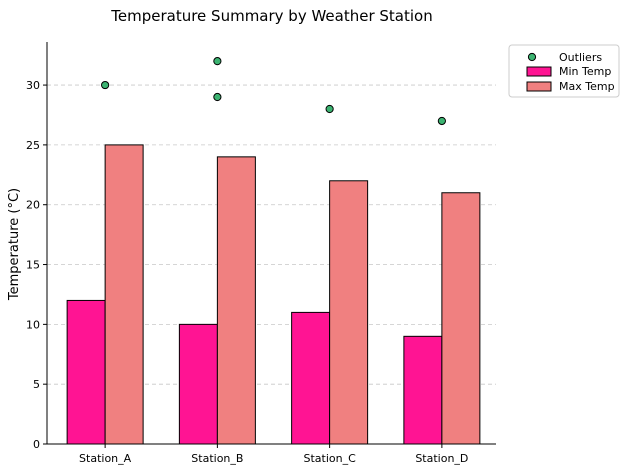 The image size is (628, 471). Describe the element at coordinates (441, 458) in the screenshot. I see `x-tick-label-3: Station_D` at that location.